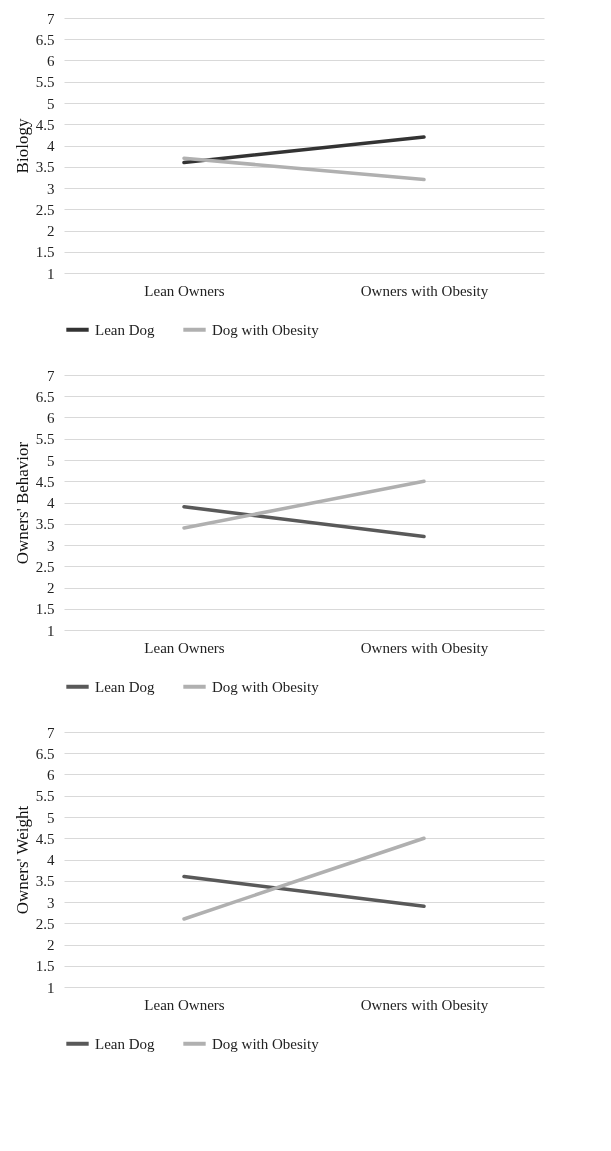 The image size is (611, 1151). What do you see at coordinates (22, 860) in the screenshot?
I see `y-axis-title: Owners' Weight` at bounding box center [22, 860].